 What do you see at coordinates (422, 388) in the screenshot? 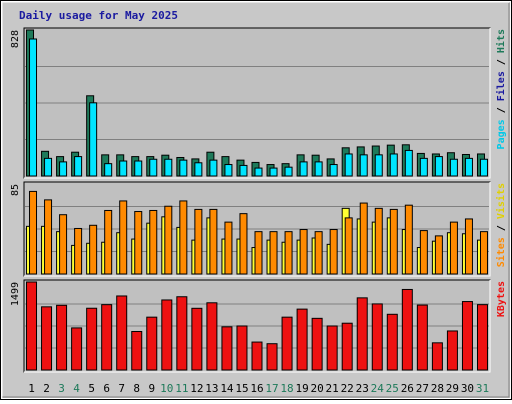
I see `x-tick-label: 27` at bounding box center [422, 388].